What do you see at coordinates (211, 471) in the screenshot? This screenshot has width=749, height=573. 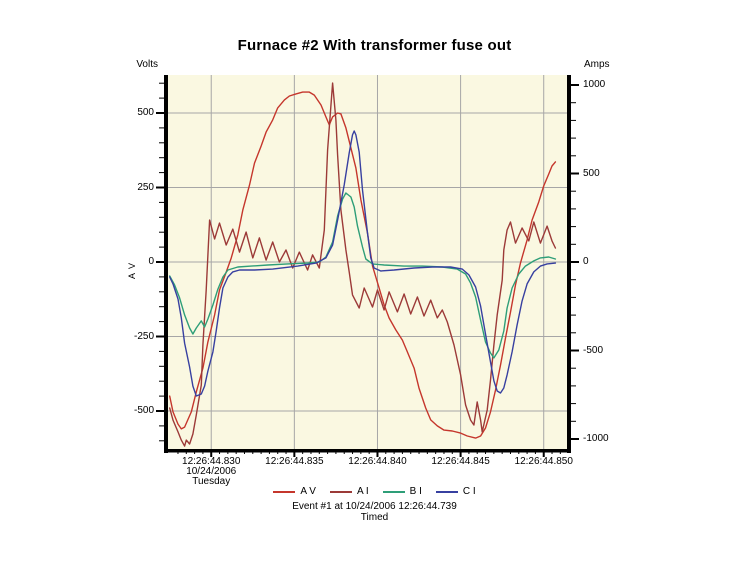 I see `x-tick-sub-label: 10/24/2006` at bounding box center [211, 471].